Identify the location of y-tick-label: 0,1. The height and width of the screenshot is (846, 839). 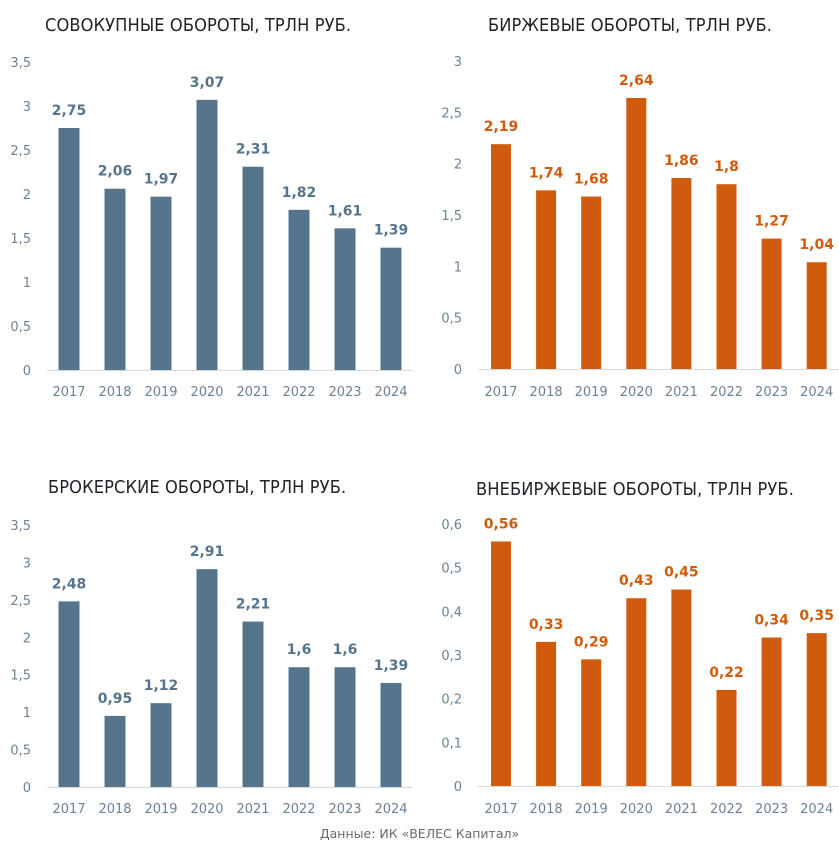
(451, 743).